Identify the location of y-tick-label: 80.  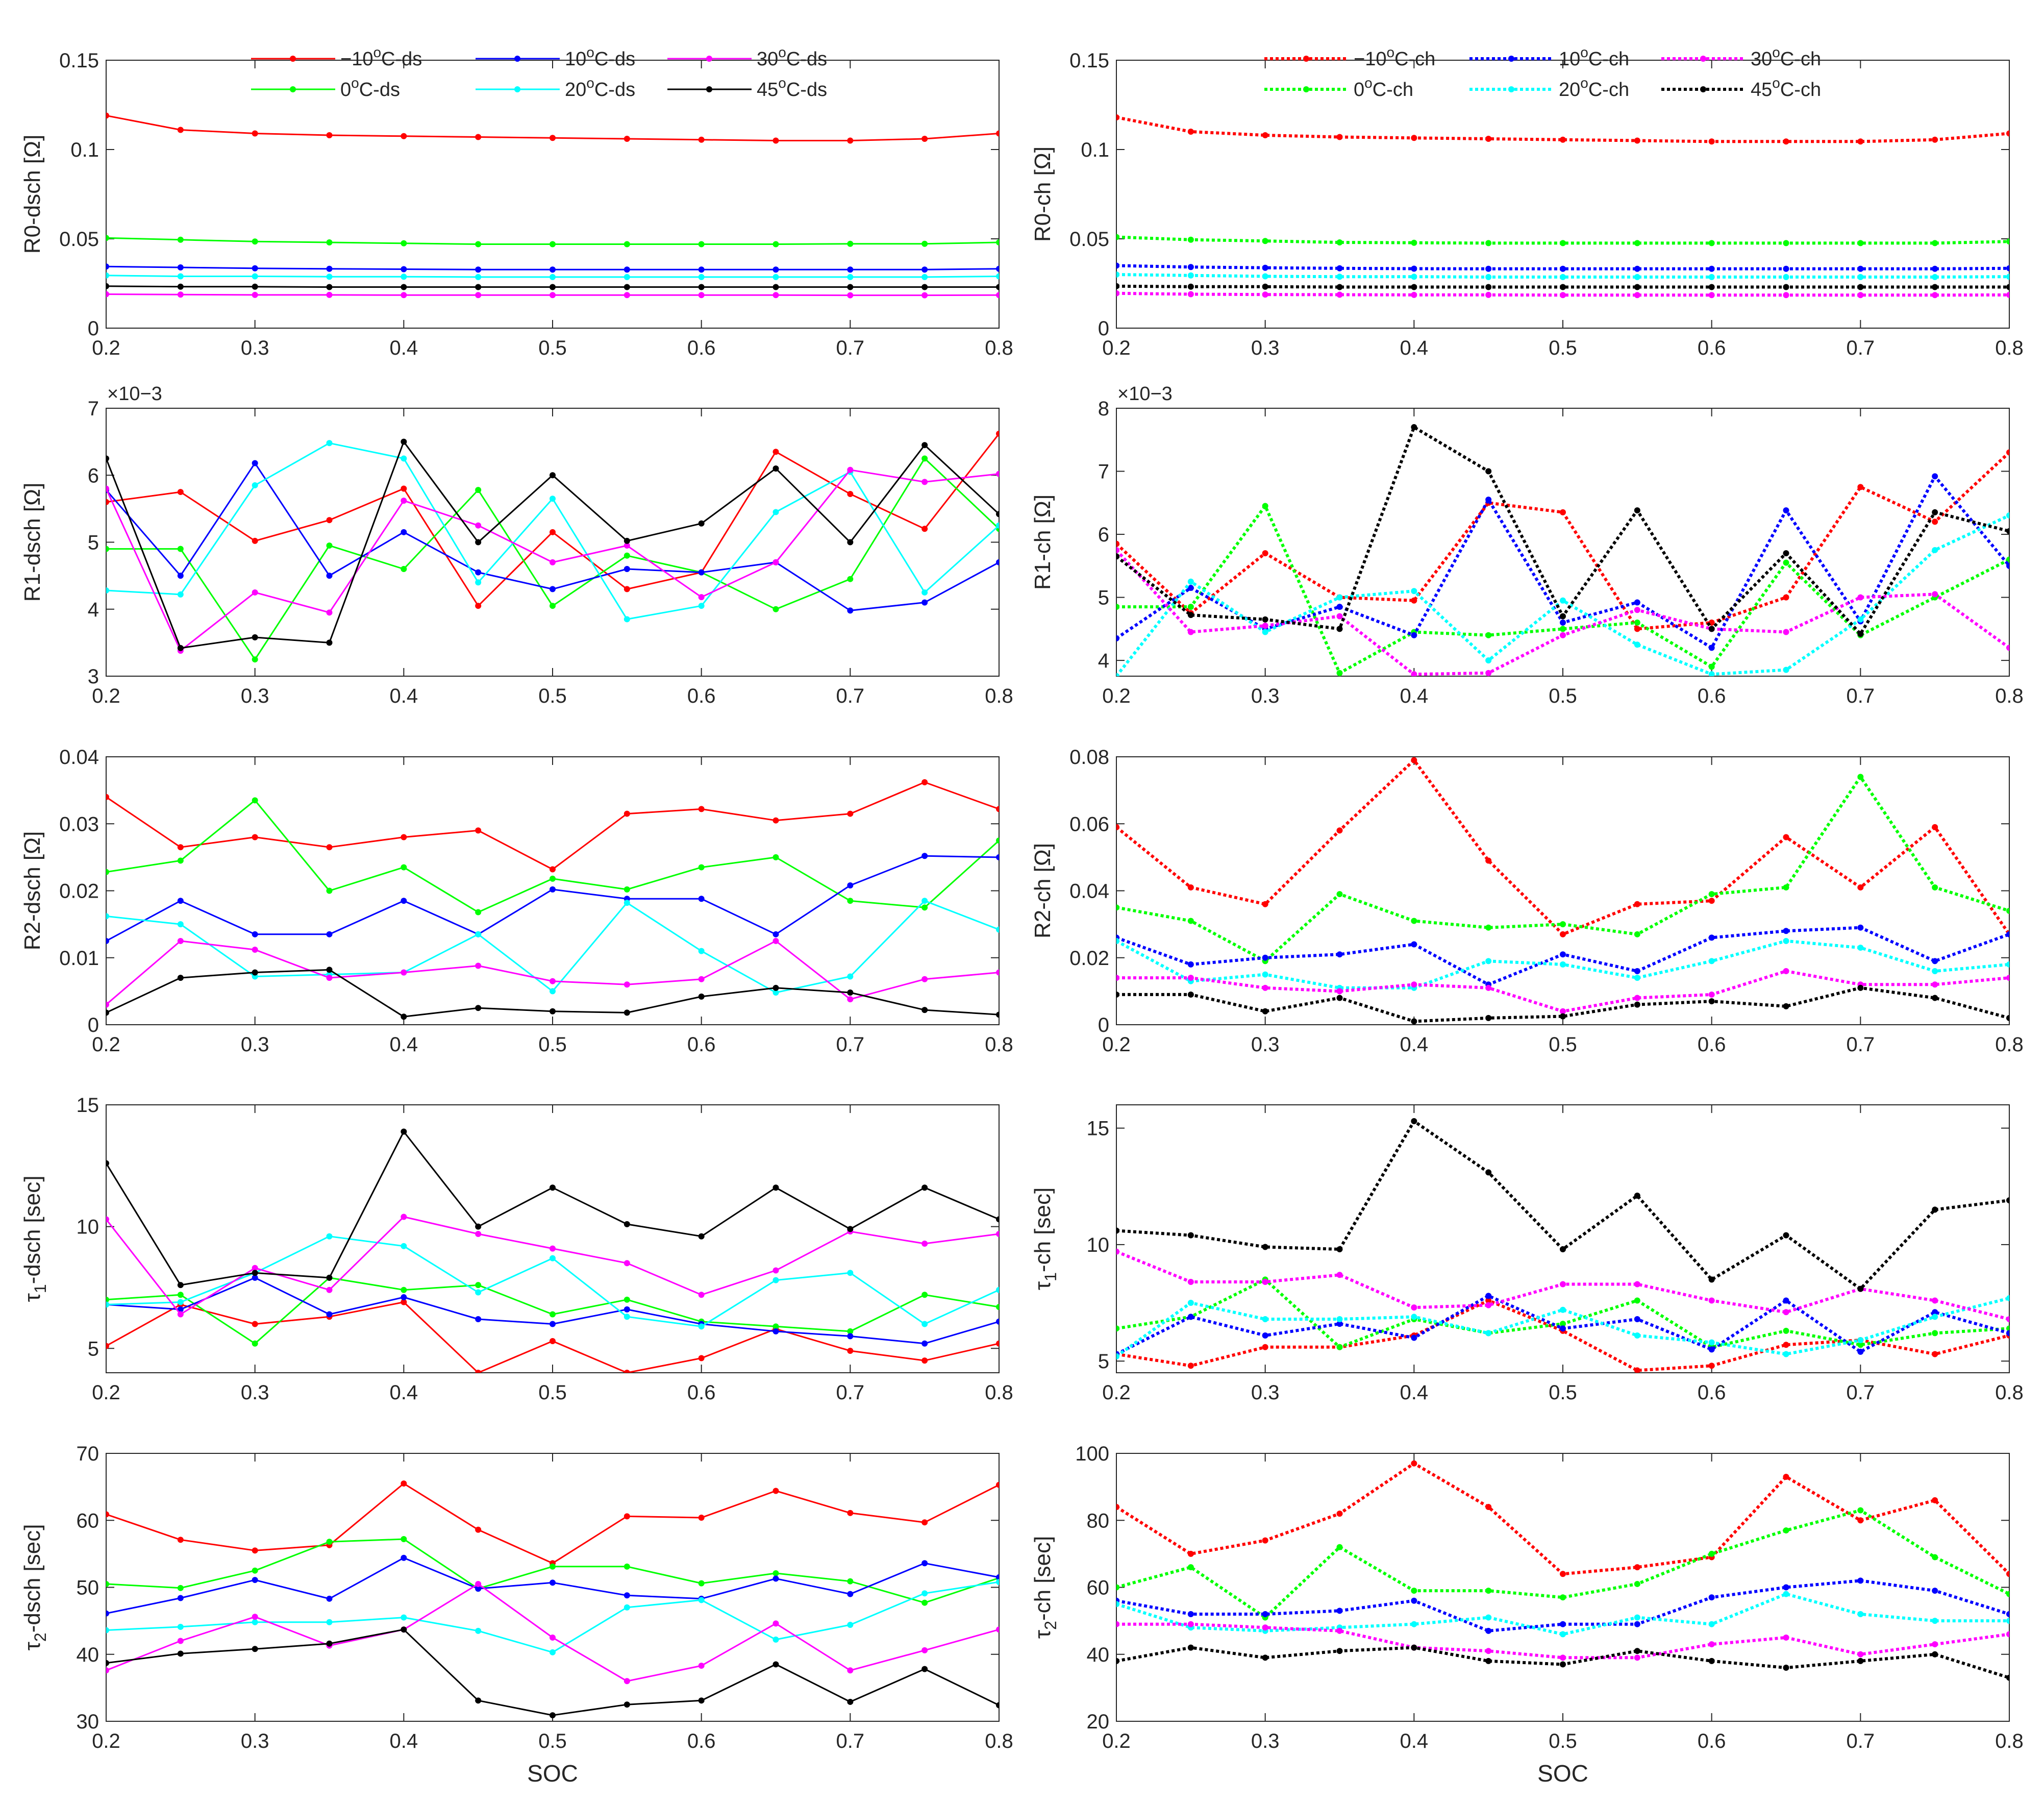
(1098, 1521).